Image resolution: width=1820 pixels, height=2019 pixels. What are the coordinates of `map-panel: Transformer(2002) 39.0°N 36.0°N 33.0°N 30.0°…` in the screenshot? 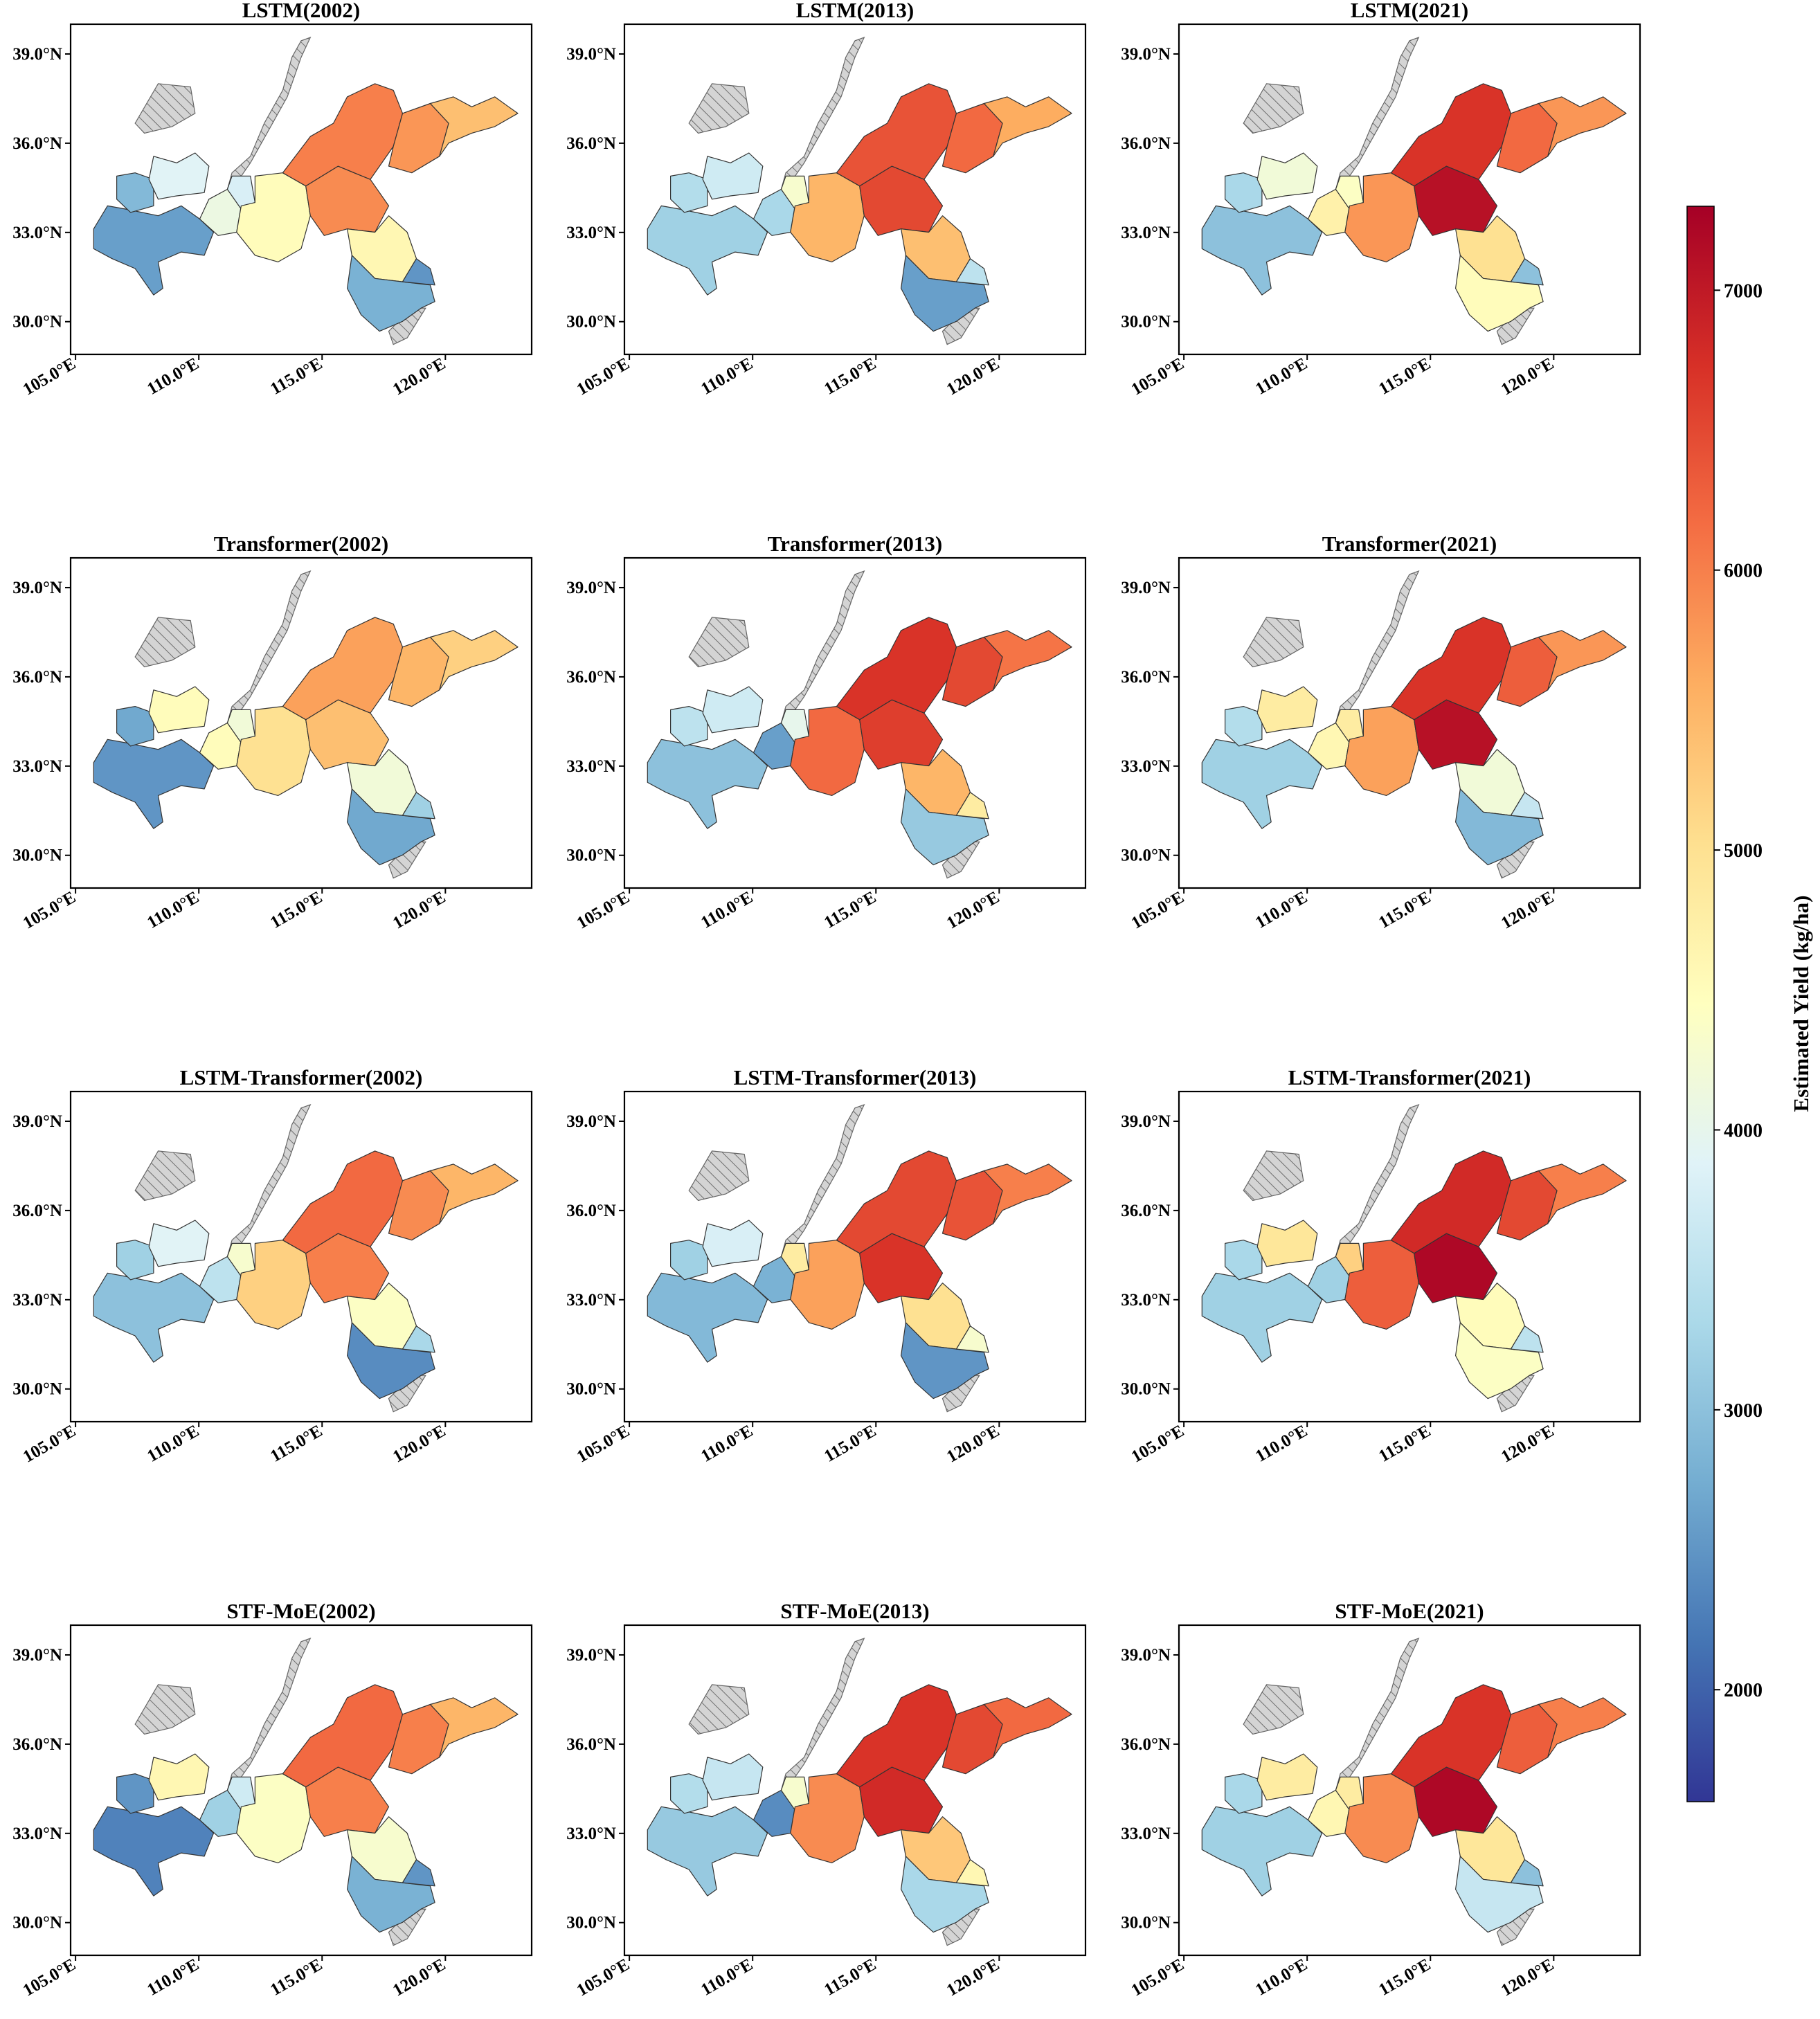 It's located at (272, 732).